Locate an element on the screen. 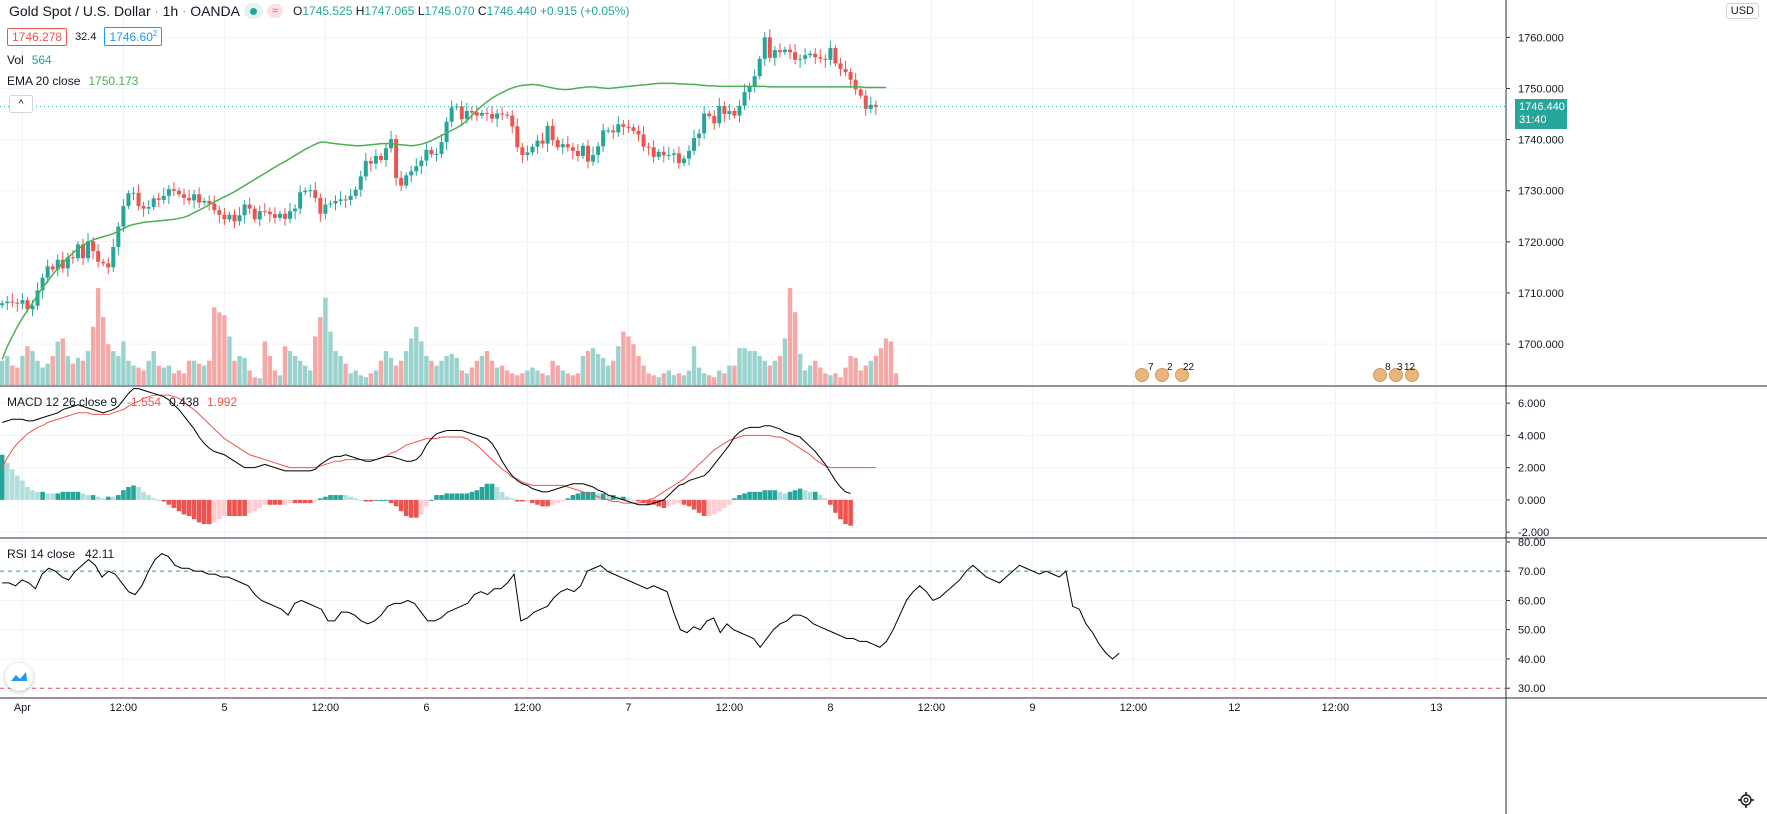 This screenshot has width=1767, height=814. time-tick-label: 7 is located at coordinates (628, 708).